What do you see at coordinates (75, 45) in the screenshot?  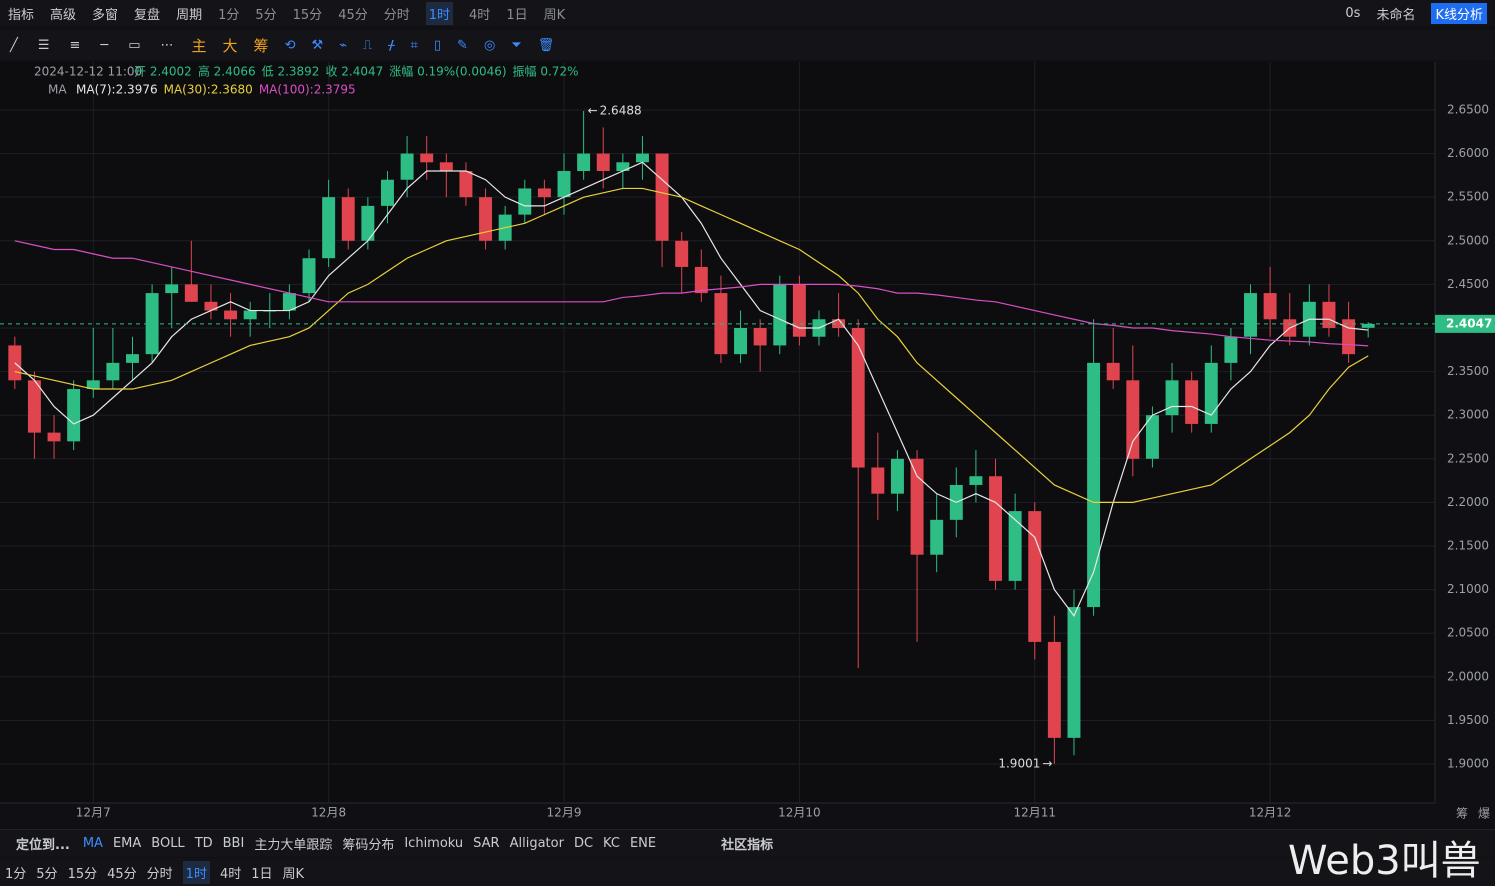 I see `tool-icon: ≡` at bounding box center [75, 45].